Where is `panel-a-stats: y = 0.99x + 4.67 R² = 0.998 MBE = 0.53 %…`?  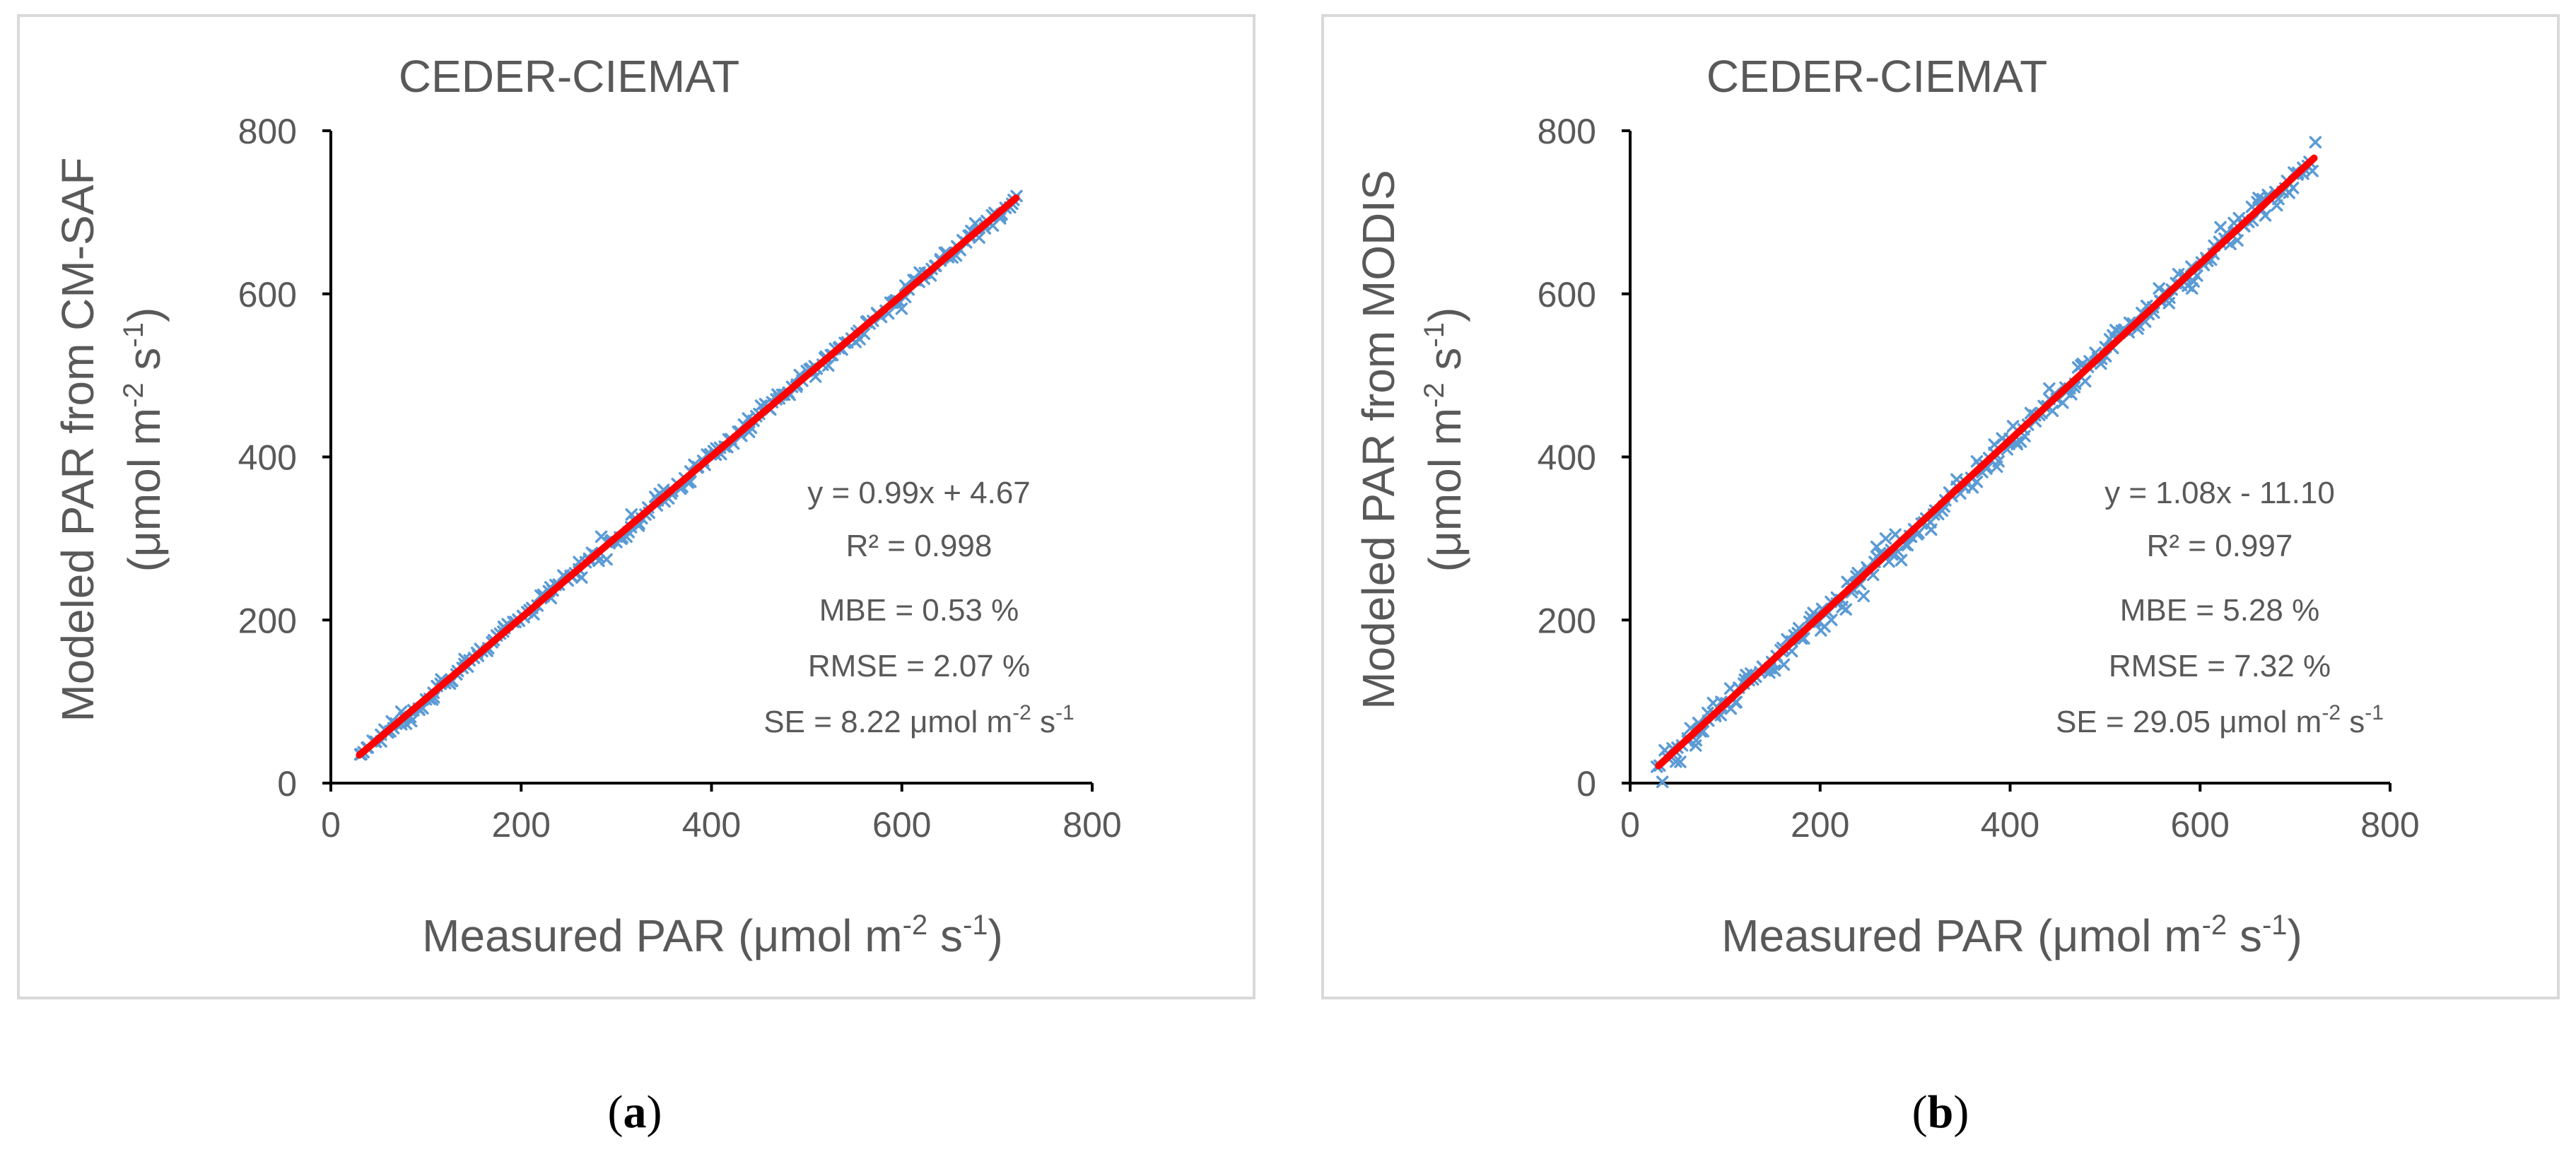 panel-a-stats: y = 0.99x + 4.67 R² = 0.998 MBE = 0.53 %… is located at coordinates (918, 607).